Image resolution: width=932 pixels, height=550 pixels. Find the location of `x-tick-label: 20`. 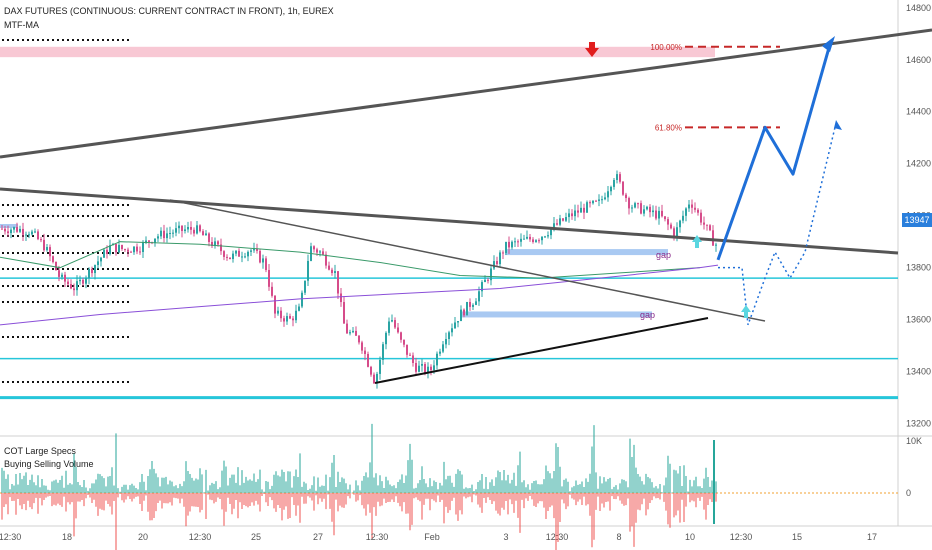

x-tick-label: 20 is located at coordinates (143, 537).